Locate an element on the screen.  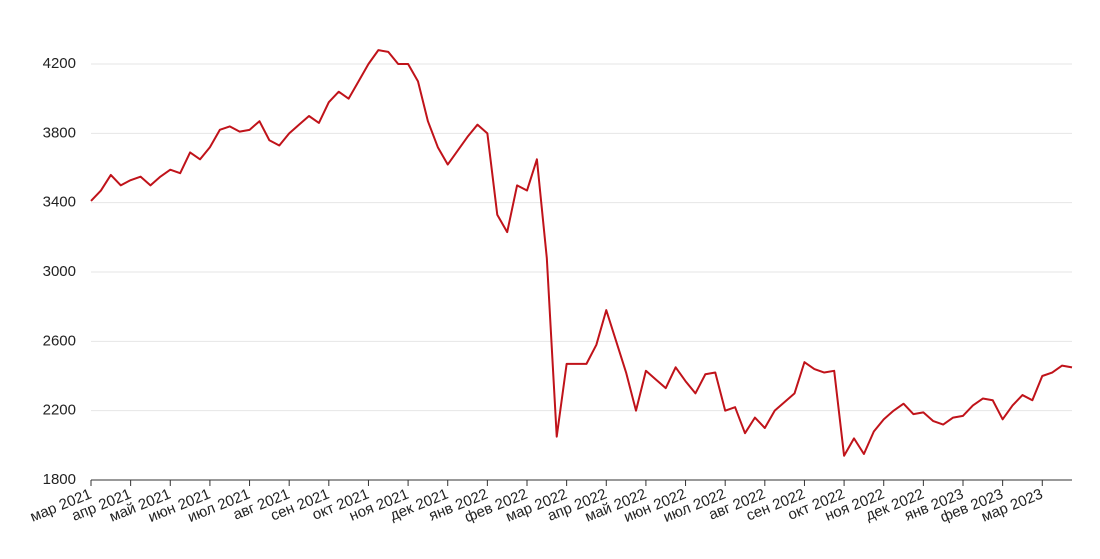
y-tick-label: 3400 is located at coordinates (59, 202).